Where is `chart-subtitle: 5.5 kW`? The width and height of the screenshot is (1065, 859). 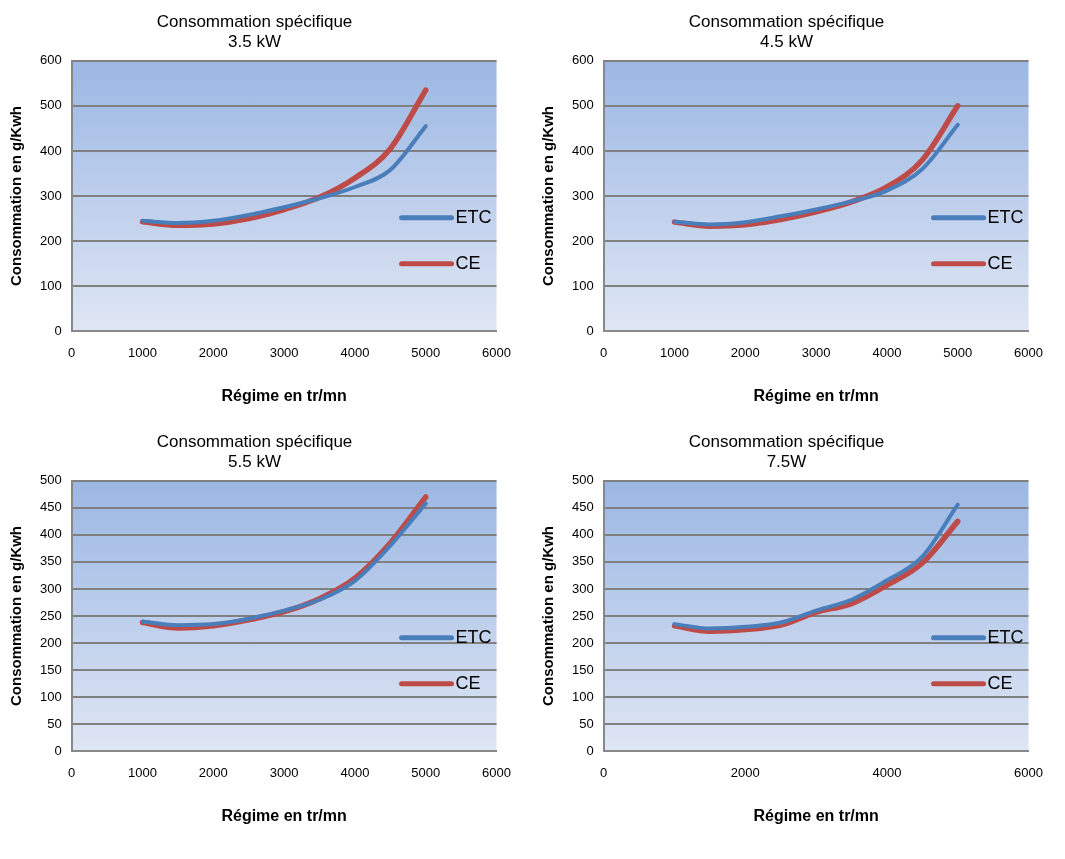 chart-subtitle: 5.5 kW is located at coordinates (254, 462).